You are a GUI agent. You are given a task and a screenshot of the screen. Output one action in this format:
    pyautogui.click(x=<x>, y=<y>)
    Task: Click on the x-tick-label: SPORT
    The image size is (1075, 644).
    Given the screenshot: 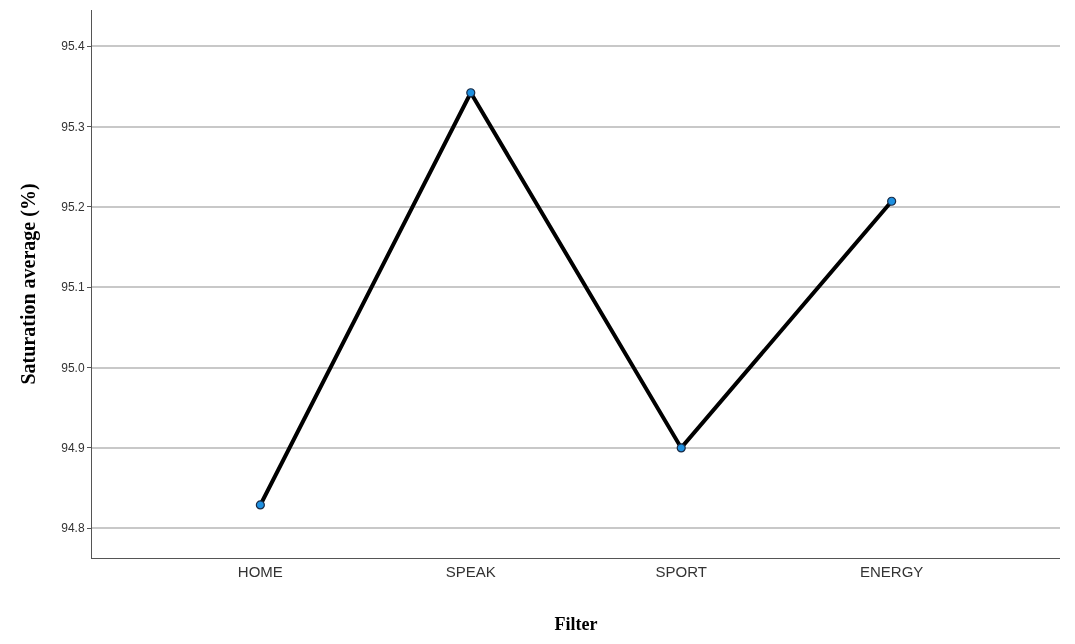 What is the action you would take?
    pyautogui.click(x=681, y=571)
    